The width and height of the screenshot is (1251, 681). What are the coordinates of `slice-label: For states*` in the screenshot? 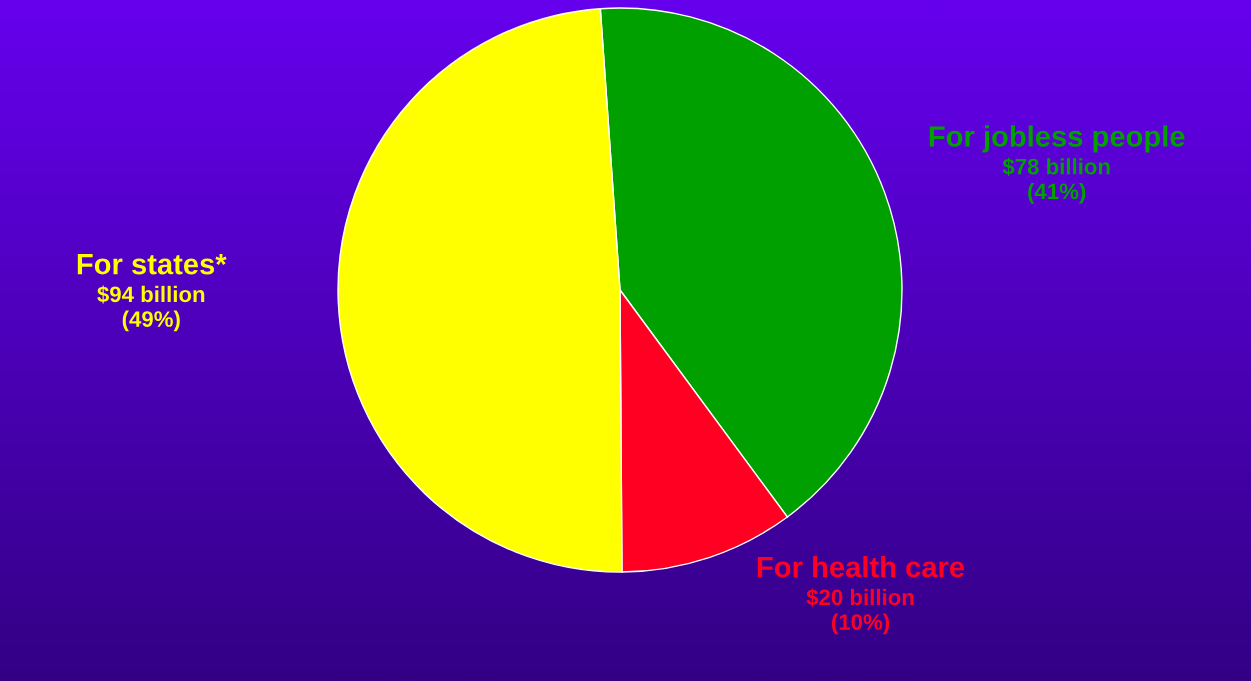 It's located at (152, 264).